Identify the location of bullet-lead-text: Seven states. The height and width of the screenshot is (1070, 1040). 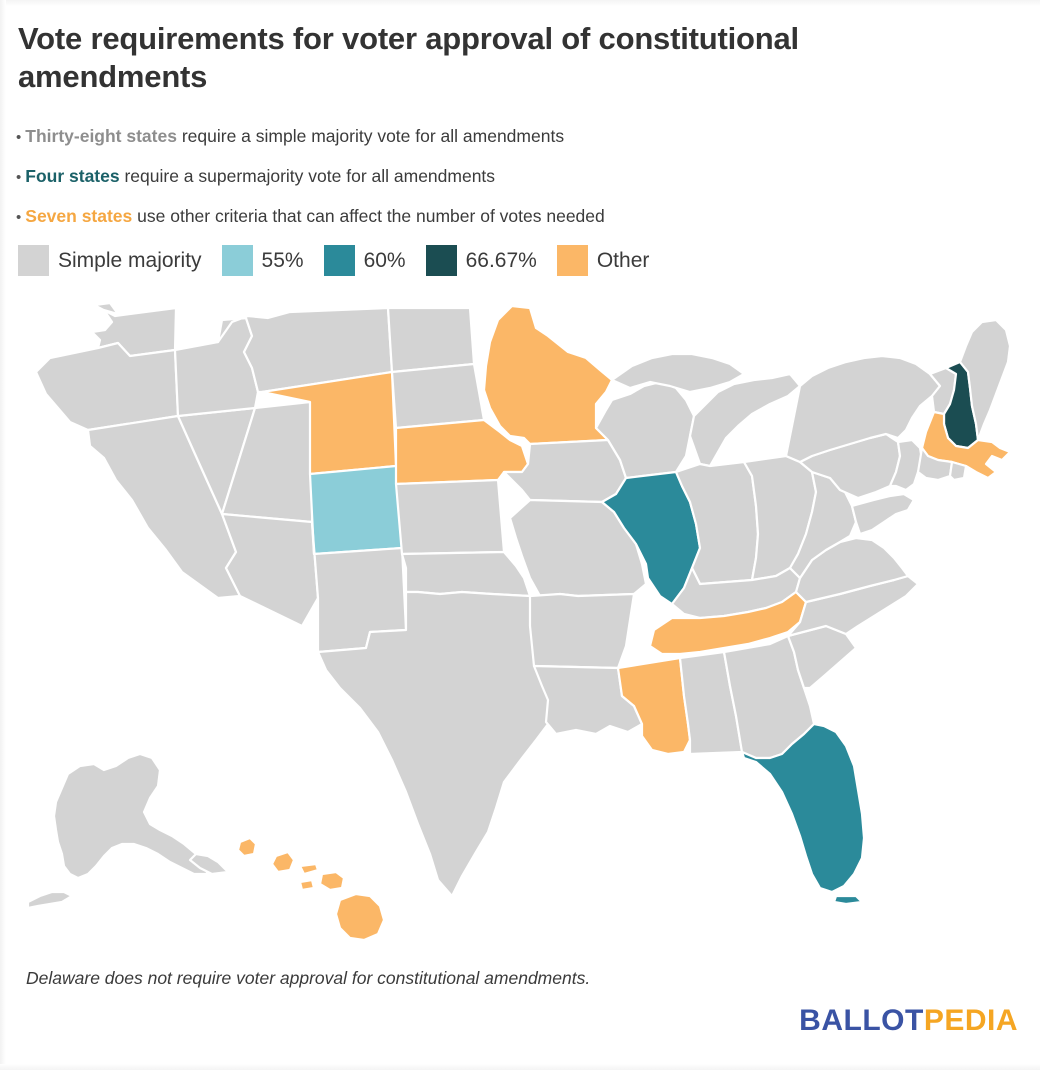
(79, 216).